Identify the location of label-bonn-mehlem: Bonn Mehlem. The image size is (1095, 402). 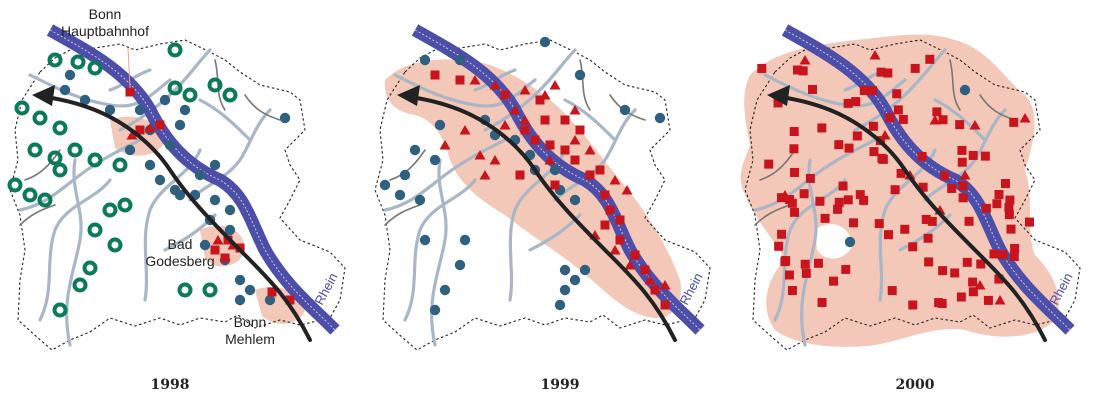
(250, 331).